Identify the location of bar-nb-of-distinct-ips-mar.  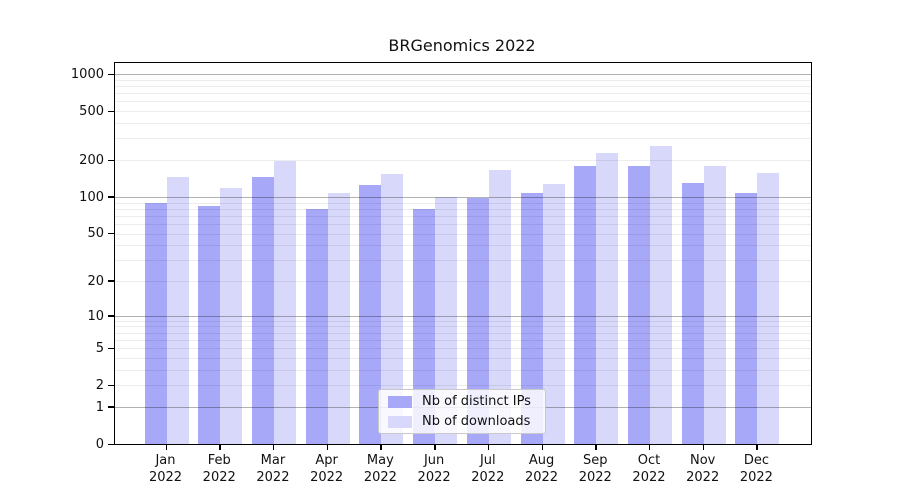
(262, 310).